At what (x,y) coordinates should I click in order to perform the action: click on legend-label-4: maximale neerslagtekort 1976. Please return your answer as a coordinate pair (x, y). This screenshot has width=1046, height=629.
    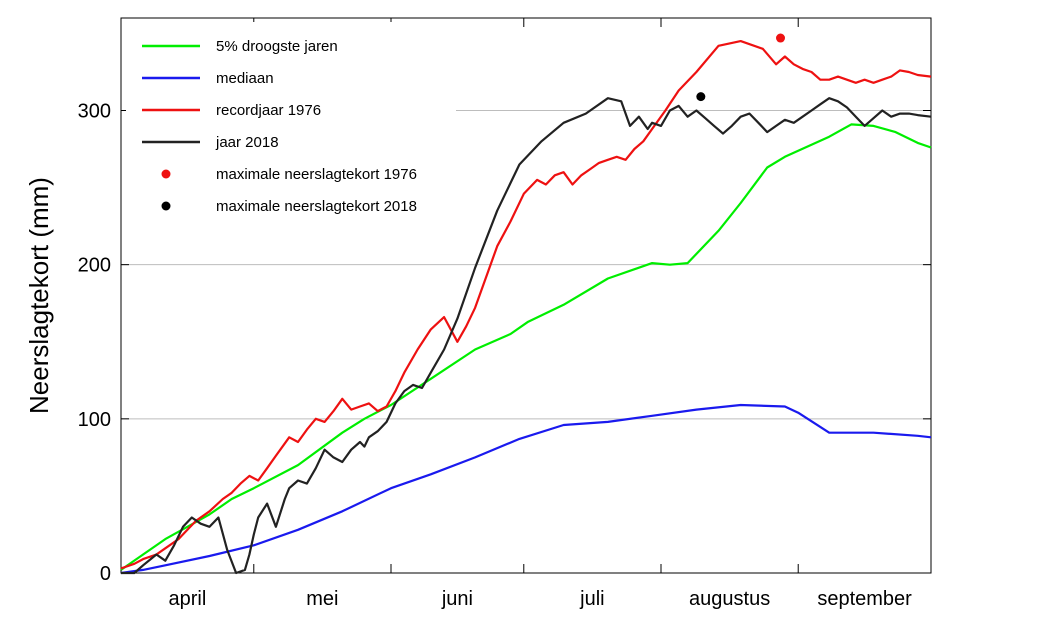
    Looking at the image, I should click on (316, 174).